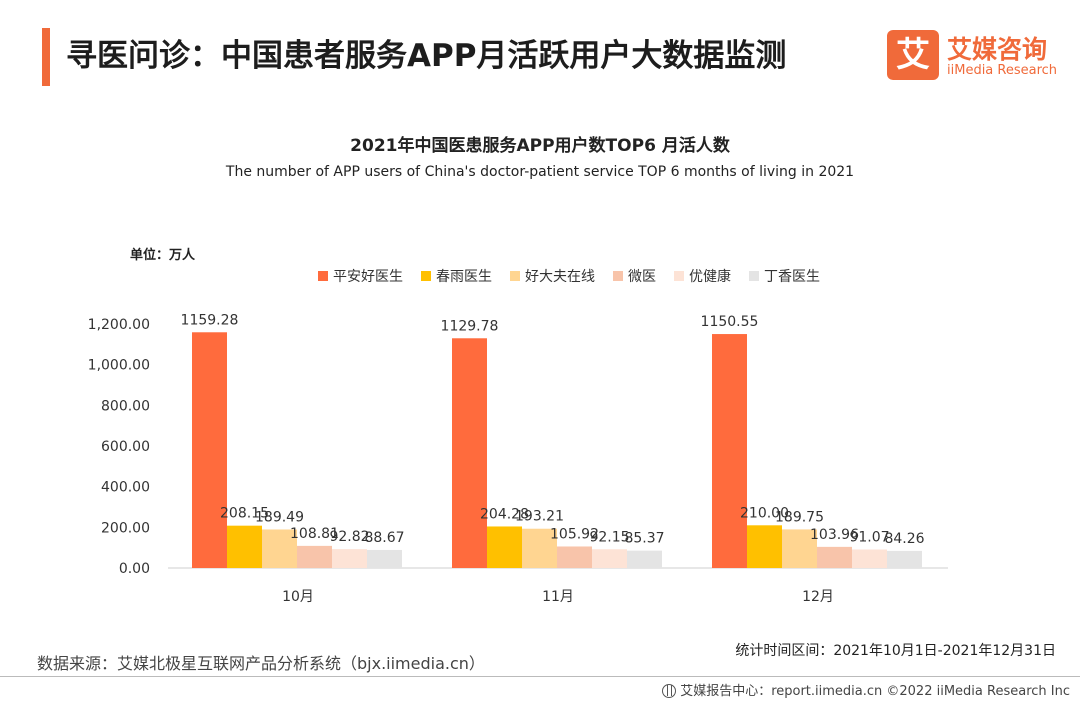 The height and width of the screenshot is (702, 1080). I want to click on legend-item: 微医, so click(634, 277).